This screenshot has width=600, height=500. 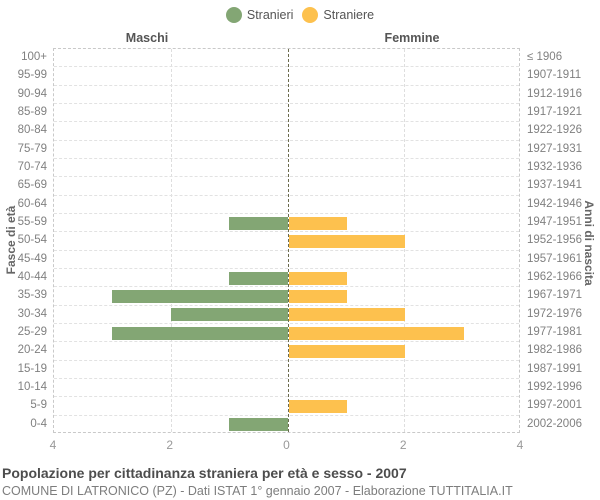 I want to click on legend-item-stranieri: Stranieri, so click(x=259, y=15).